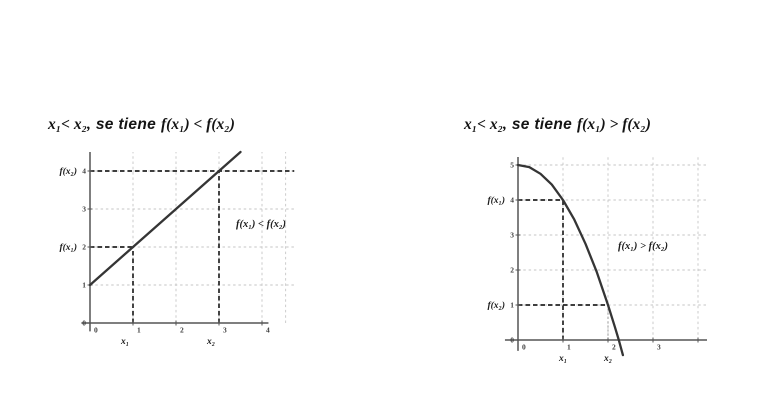 This screenshot has width=760, height=420. What do you see at coordinates (198, 124) in the screenshot?
I see `title-conclusion: f(x₁) < f(x₂)` at bounding box center [198, 124].